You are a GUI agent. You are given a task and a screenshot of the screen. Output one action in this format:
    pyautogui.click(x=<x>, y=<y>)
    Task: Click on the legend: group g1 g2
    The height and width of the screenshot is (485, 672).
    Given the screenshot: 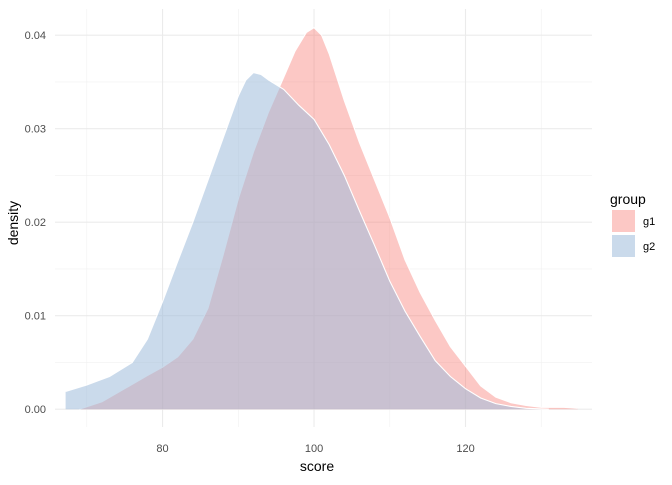 What is the action you would take?
    pyautogui.click(x=632, y=224)
    